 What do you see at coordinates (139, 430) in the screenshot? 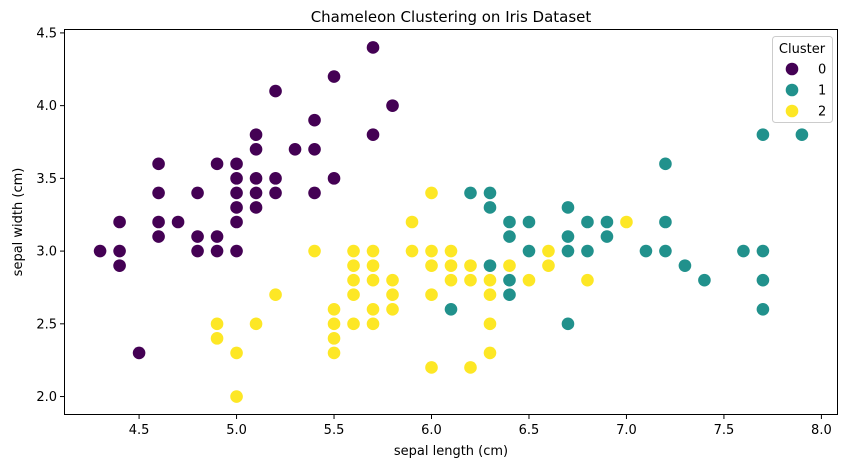
I see `x-tick-label: 4.5` at bounding box center [139, 430].